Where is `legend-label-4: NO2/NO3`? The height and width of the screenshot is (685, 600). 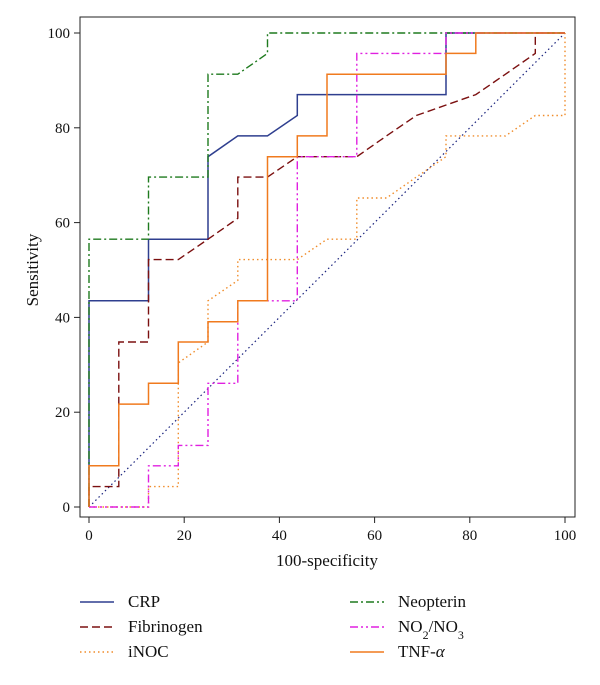
legend-label-4: NO2/NO3 is located at coordinates (431, 629).